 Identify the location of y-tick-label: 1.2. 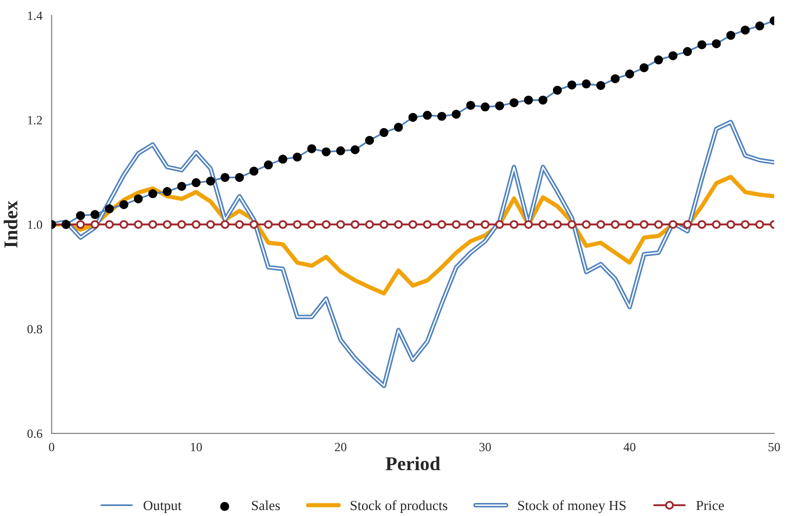
(35, 120).